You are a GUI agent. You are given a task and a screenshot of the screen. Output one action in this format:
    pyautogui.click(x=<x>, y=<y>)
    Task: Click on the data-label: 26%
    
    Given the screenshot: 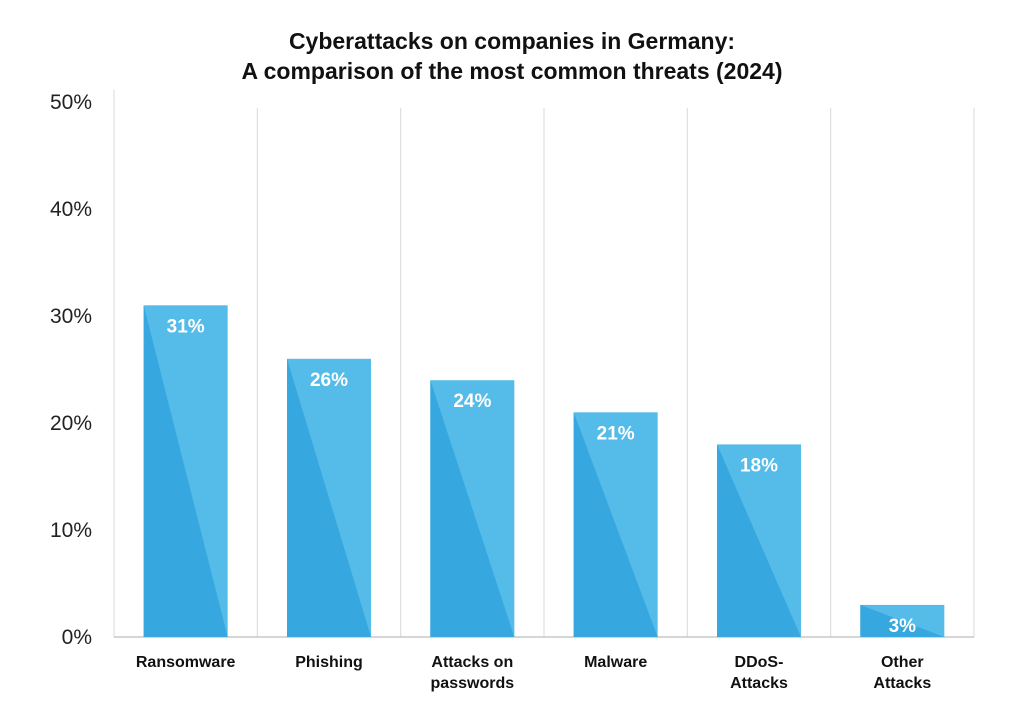 What is the action you would take?
    pyautogui.click(x=329, y=380)
    